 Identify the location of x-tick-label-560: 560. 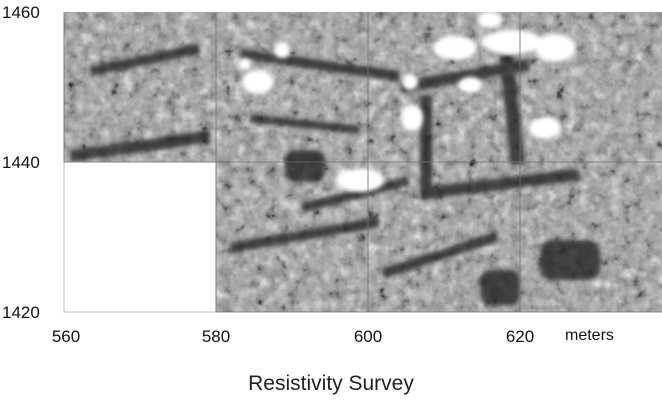
(66, 336).